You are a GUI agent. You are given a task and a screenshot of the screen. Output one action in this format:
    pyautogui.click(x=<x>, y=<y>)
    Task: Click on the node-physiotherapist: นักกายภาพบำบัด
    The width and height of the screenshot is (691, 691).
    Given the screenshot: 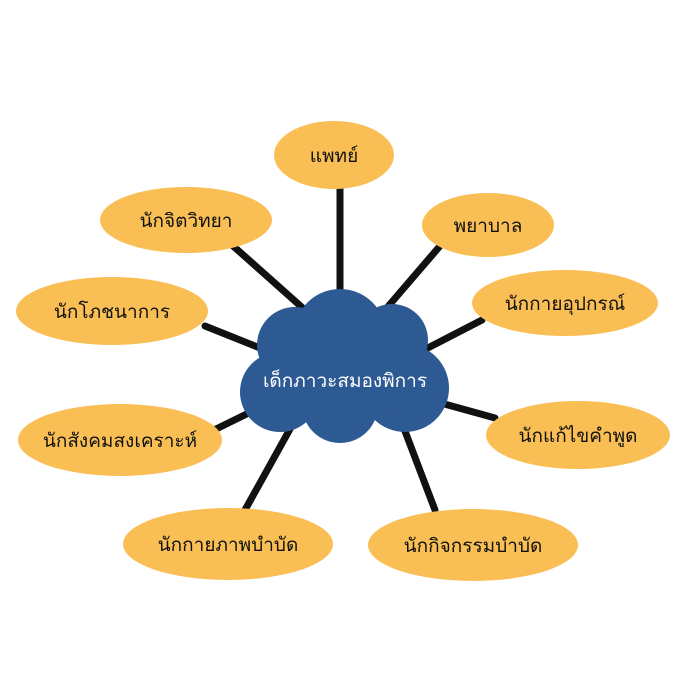 What is the action you would take?
    pyautogui.click(x=228, y=544)
    